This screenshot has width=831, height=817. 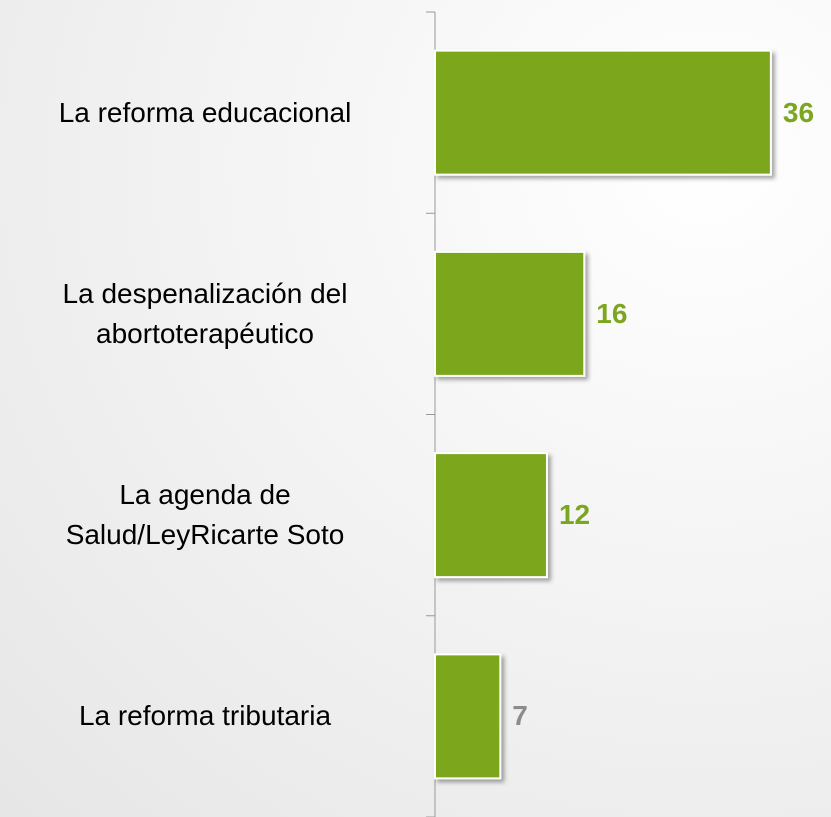 What do you see at coordinates (205, 313) in the screenshot?
I see `category-label: La despenalización del abortoterapéutico` at bounding box center [205, 313].